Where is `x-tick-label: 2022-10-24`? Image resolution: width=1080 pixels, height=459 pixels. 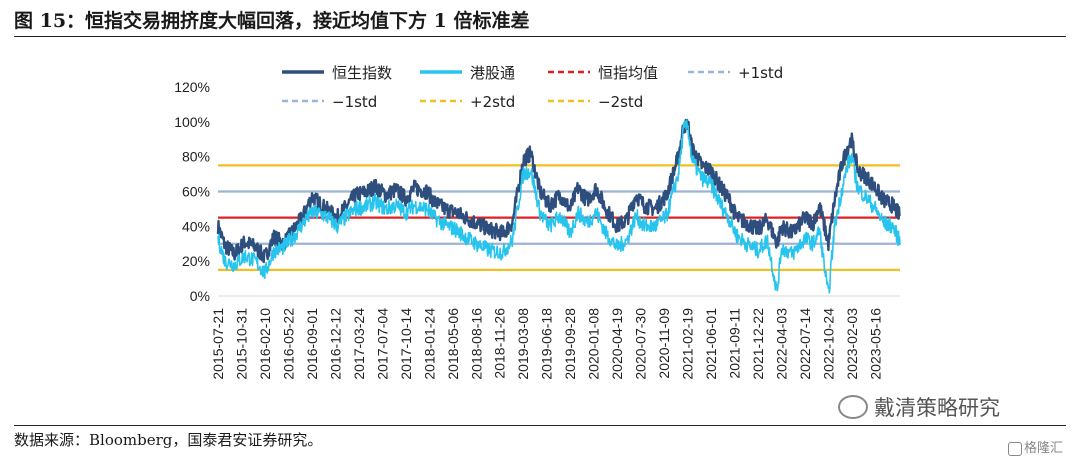 x-tick-label: 2022-10-24 is located at coordinates (828, 344).